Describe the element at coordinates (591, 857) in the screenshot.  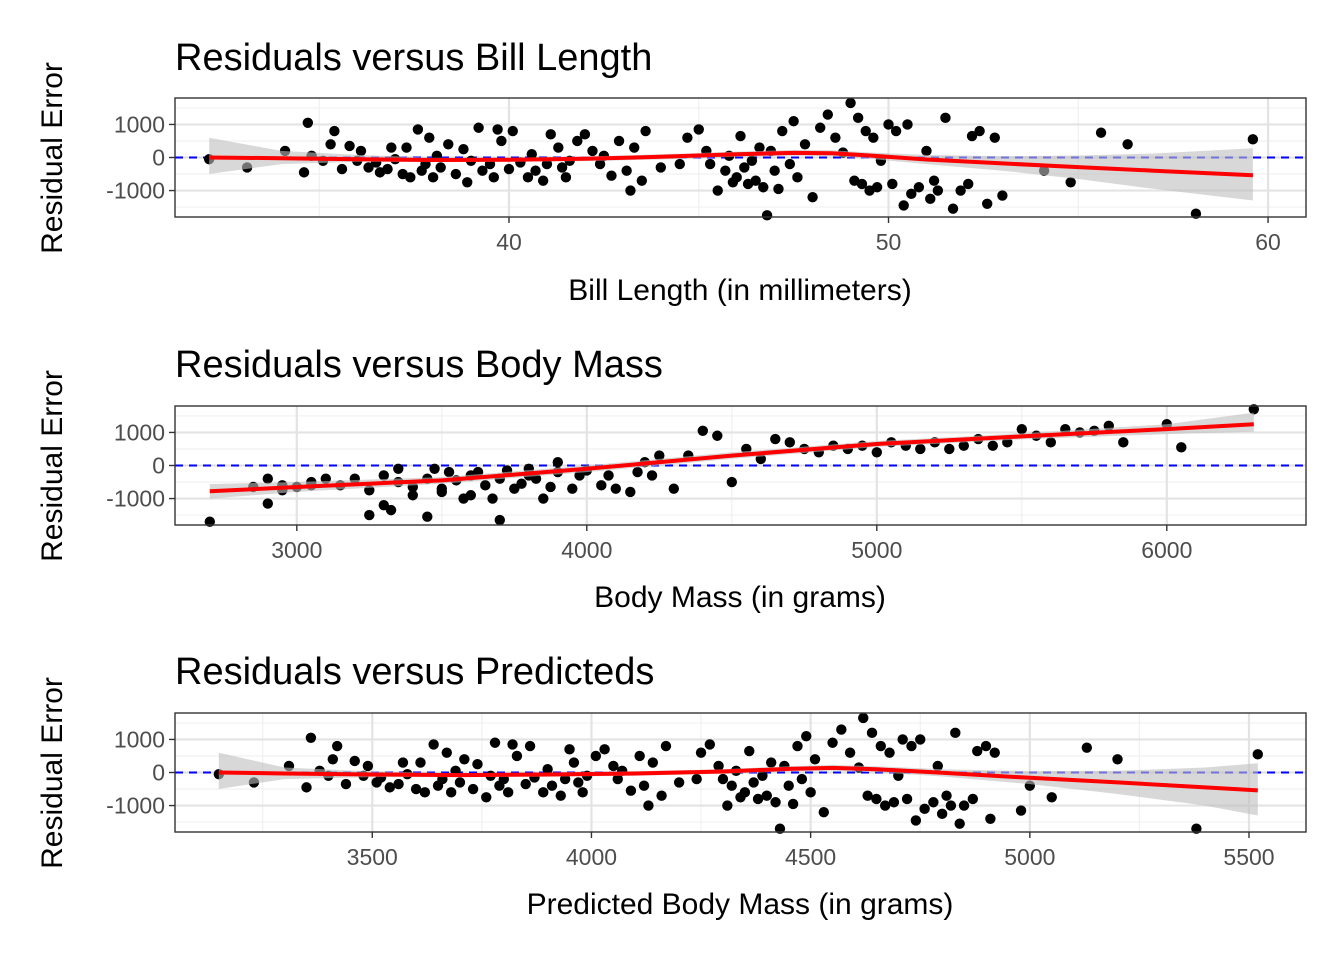
I see `x-tick-label: 4000` at that location.